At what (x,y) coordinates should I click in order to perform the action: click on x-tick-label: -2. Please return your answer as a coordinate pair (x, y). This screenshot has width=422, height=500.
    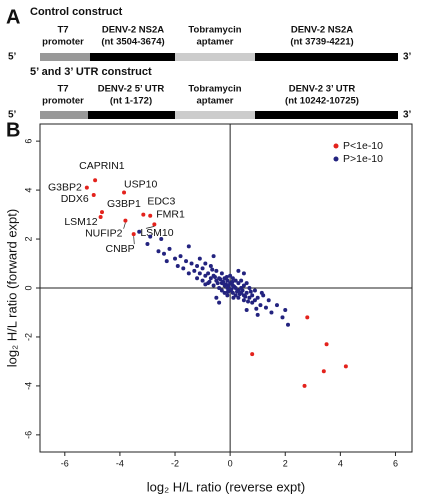
    Looking at the image, I should click on (175, 463).